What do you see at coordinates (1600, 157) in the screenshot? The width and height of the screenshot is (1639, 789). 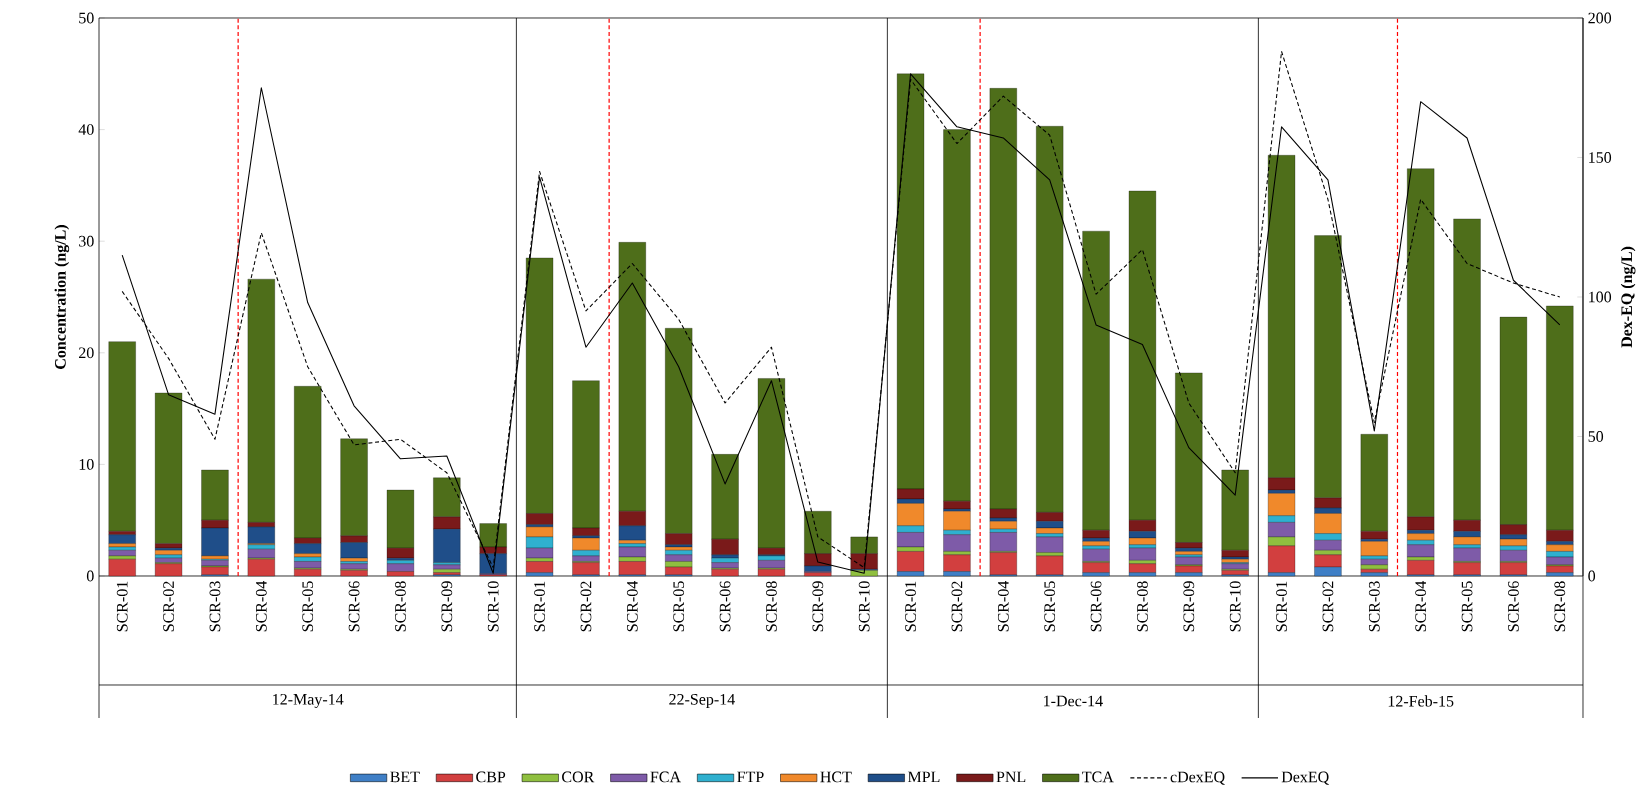 I see `y2-tick-label: 150` at bounding box center [1600, 157].